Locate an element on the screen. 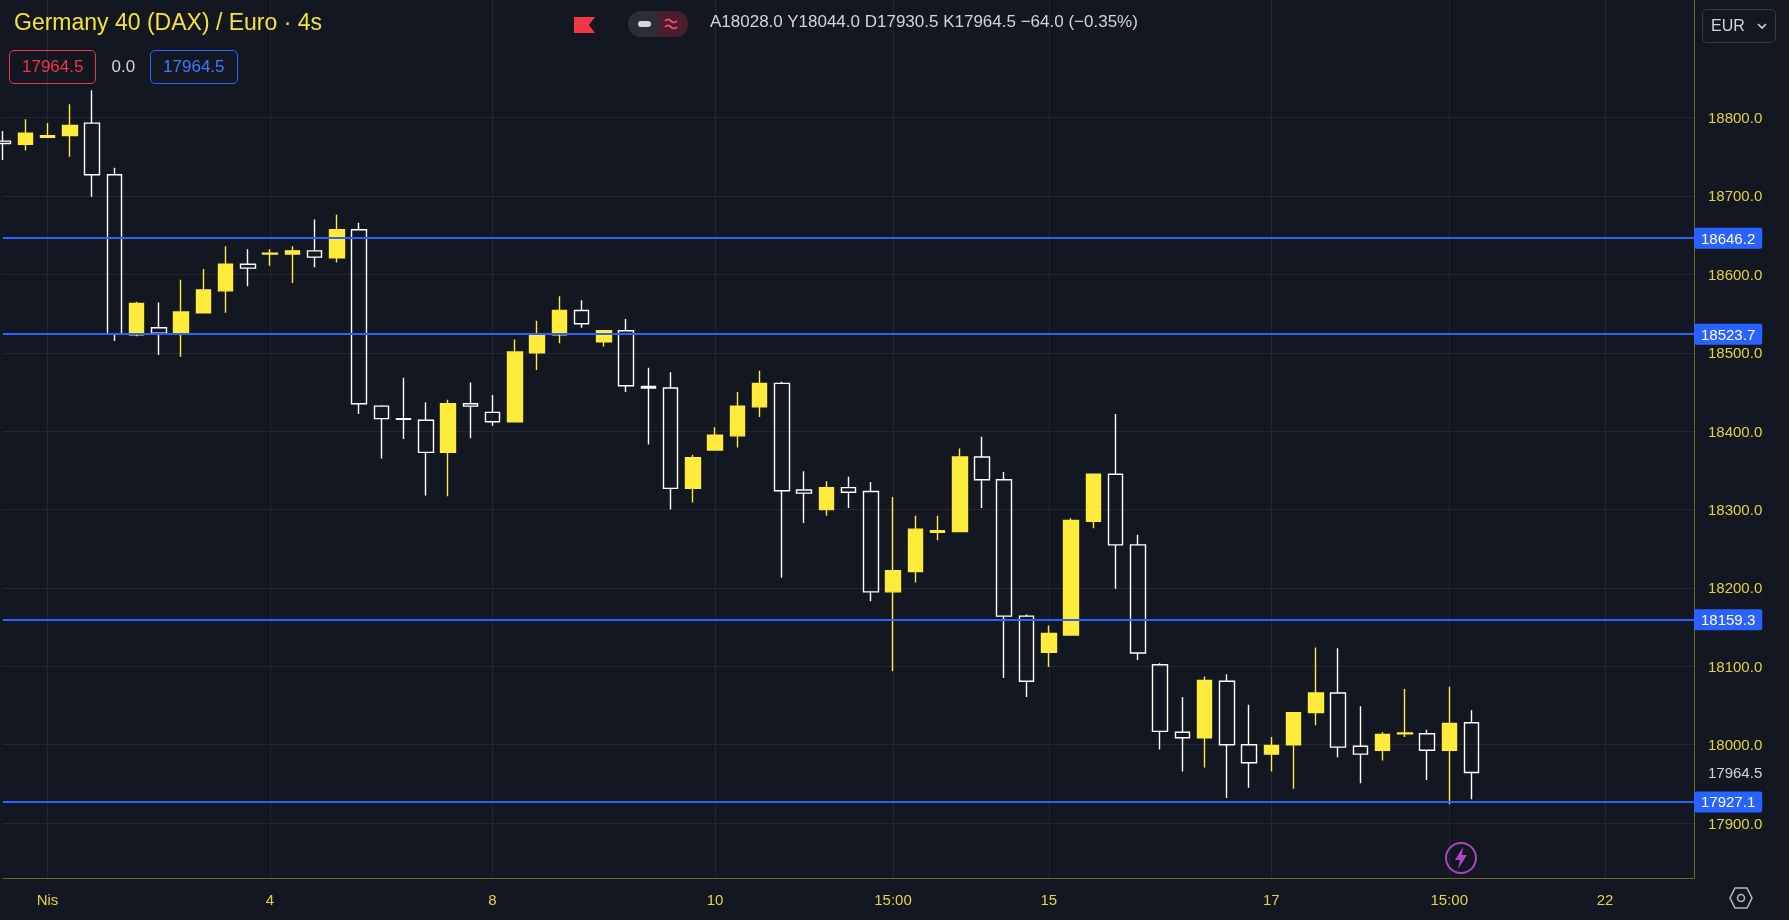 This screenshot has width=1789, height=920. ref-line-label: 18159.3 is located at coordinates (1728, 620).